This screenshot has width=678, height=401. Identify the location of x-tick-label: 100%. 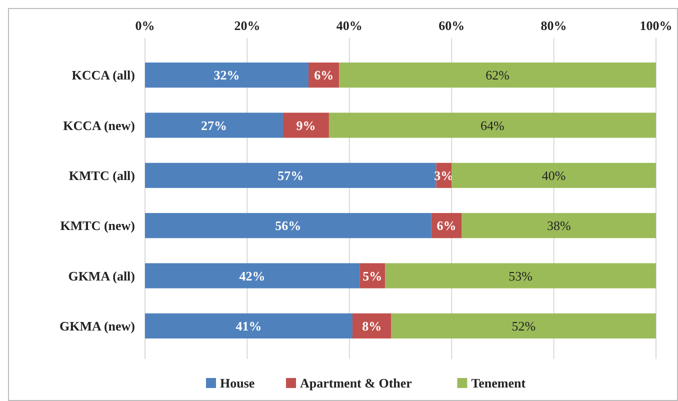
(656, 25).